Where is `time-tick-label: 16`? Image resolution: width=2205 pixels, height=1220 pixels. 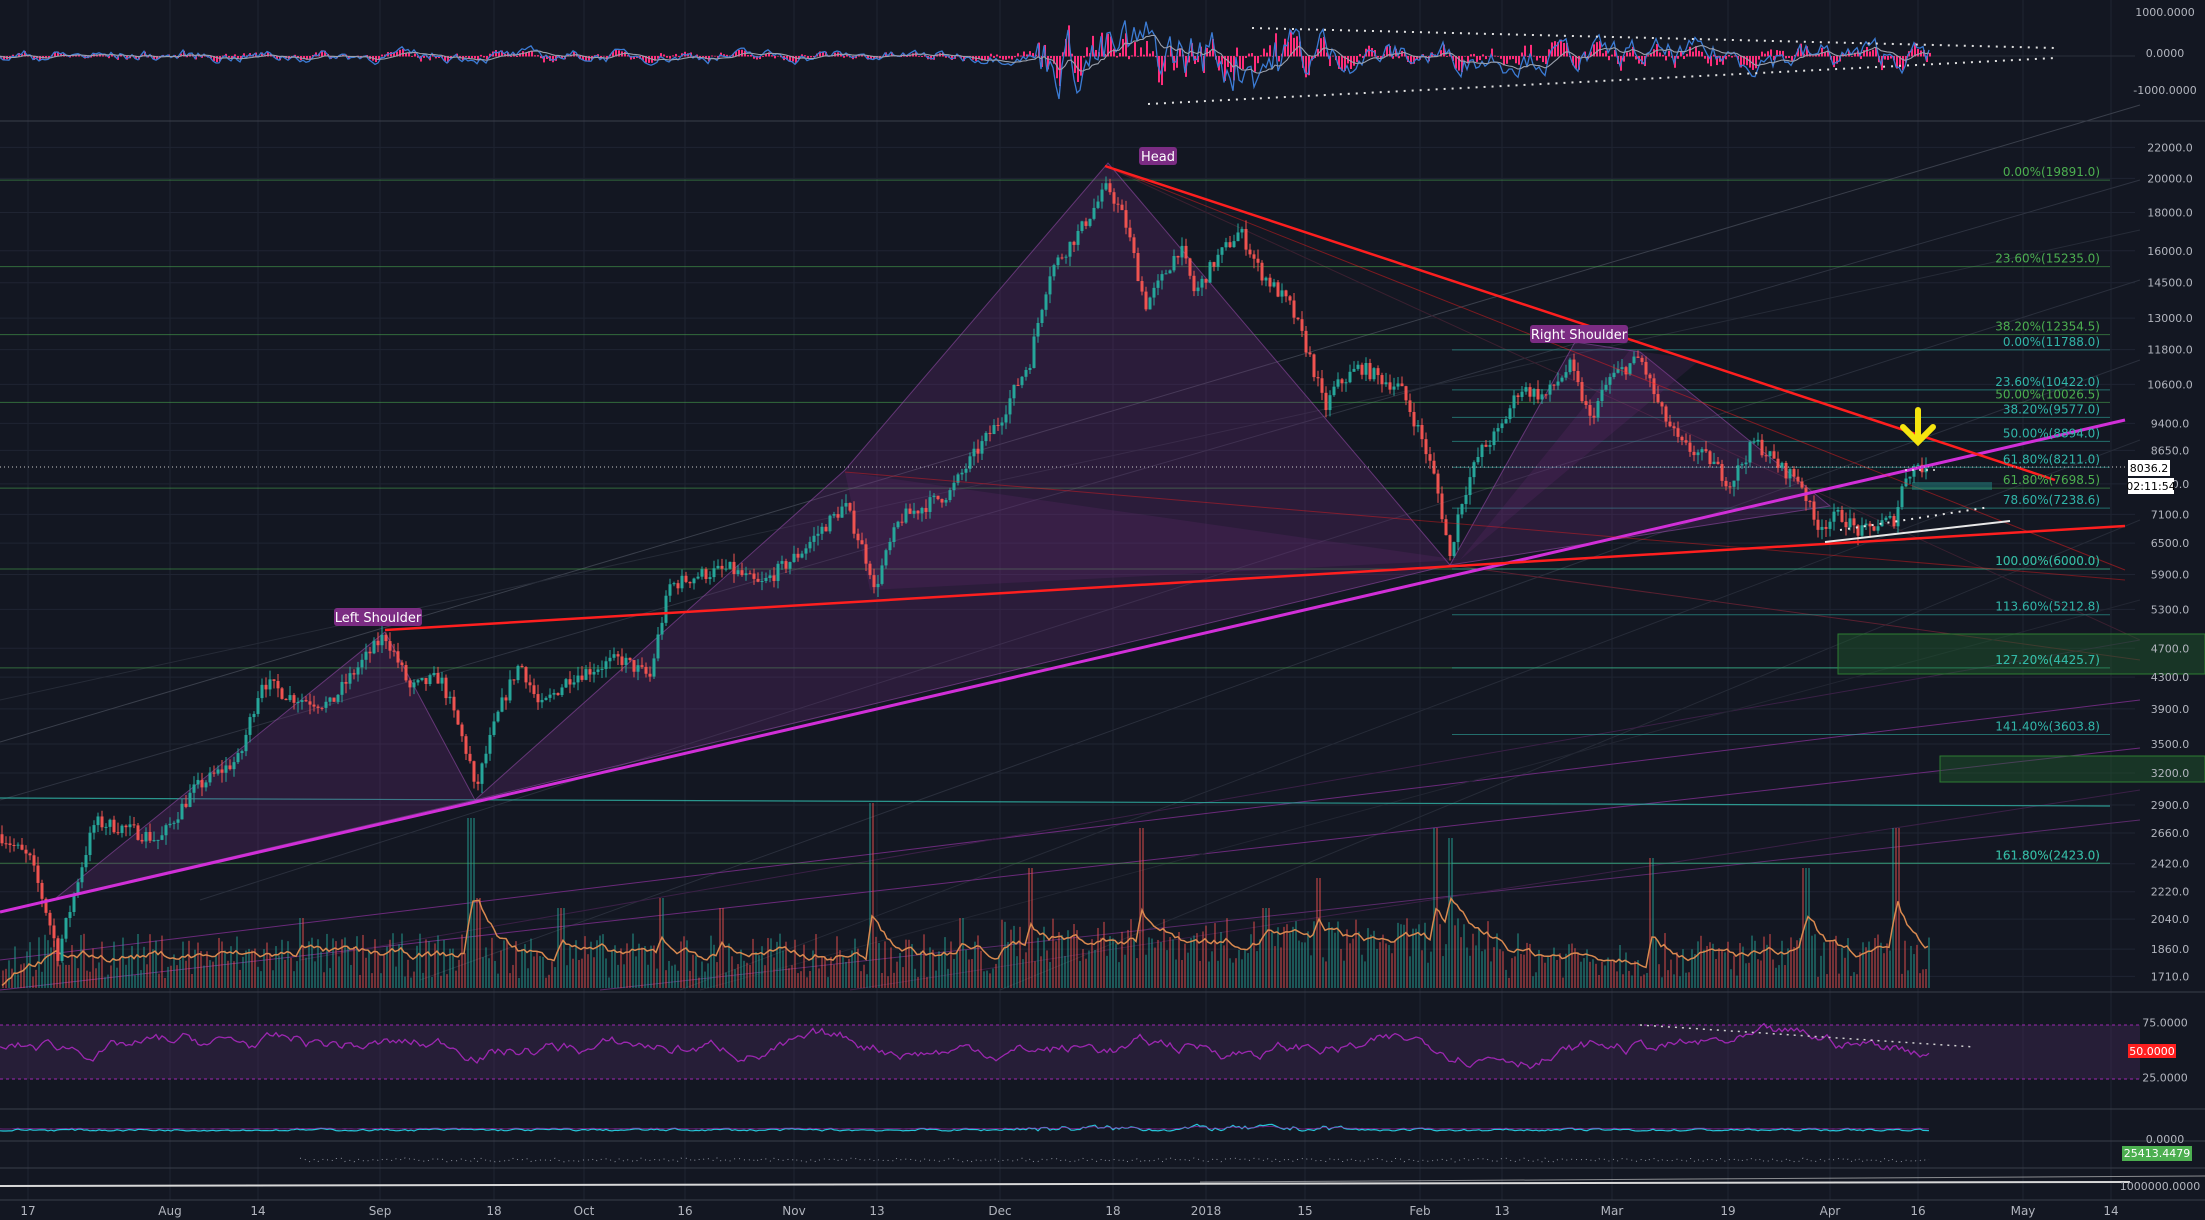 time-tick-label: 16 is located at coordinates (684, 1211).